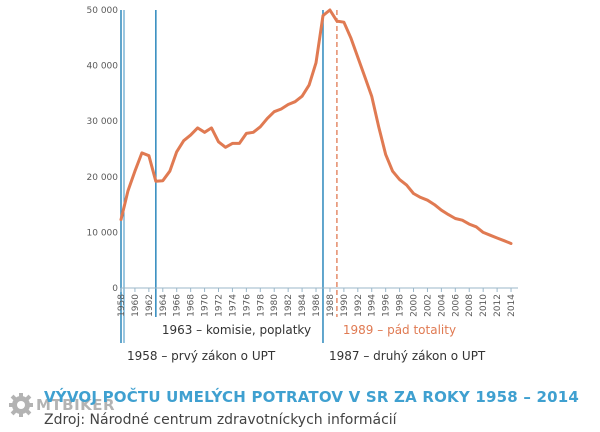 The height and width of the screenshot is (432, 600). I want to click on x-tick-label: 1968, so click(192, 305).